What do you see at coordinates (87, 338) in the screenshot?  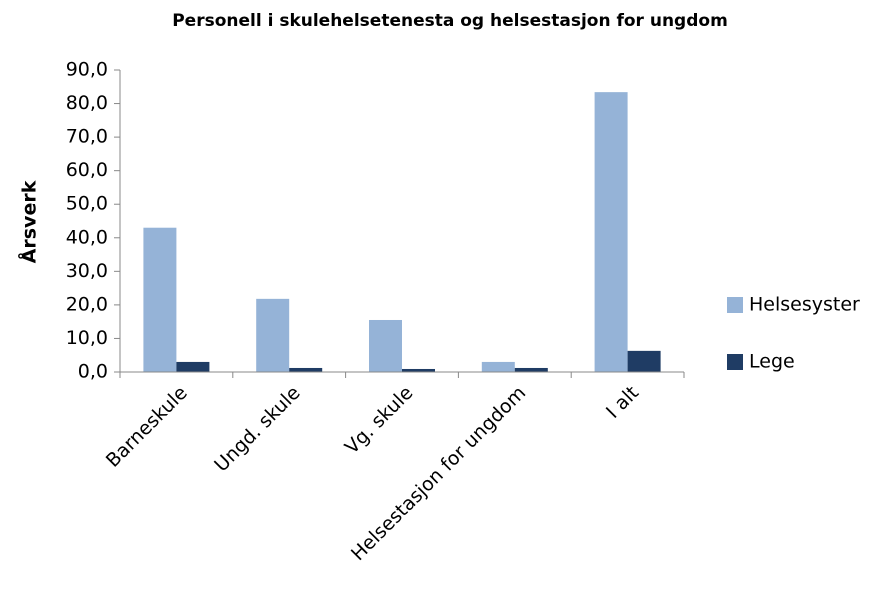 I see `y-tick-label: 10,0` at bounding box center [87, 338].